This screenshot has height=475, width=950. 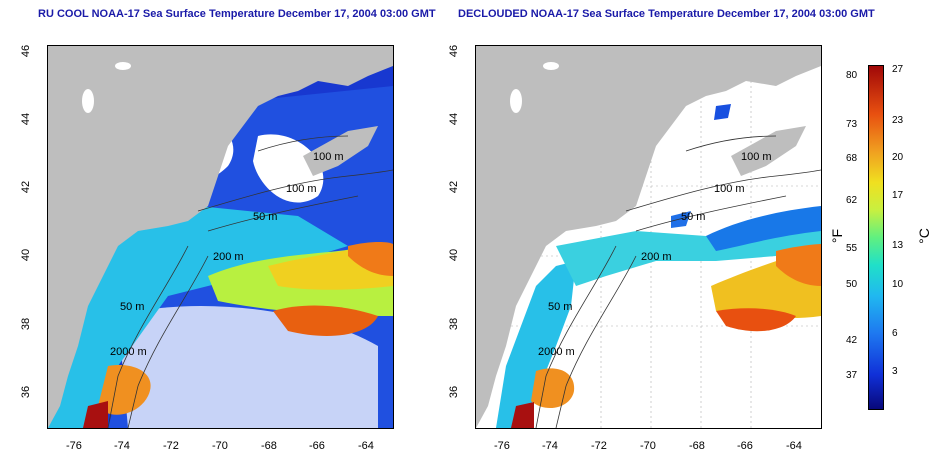 What do you see at coordinates (898, 284) in the screenshot?
I see `celsius-tick: 10` at bounding box center [898, 284].